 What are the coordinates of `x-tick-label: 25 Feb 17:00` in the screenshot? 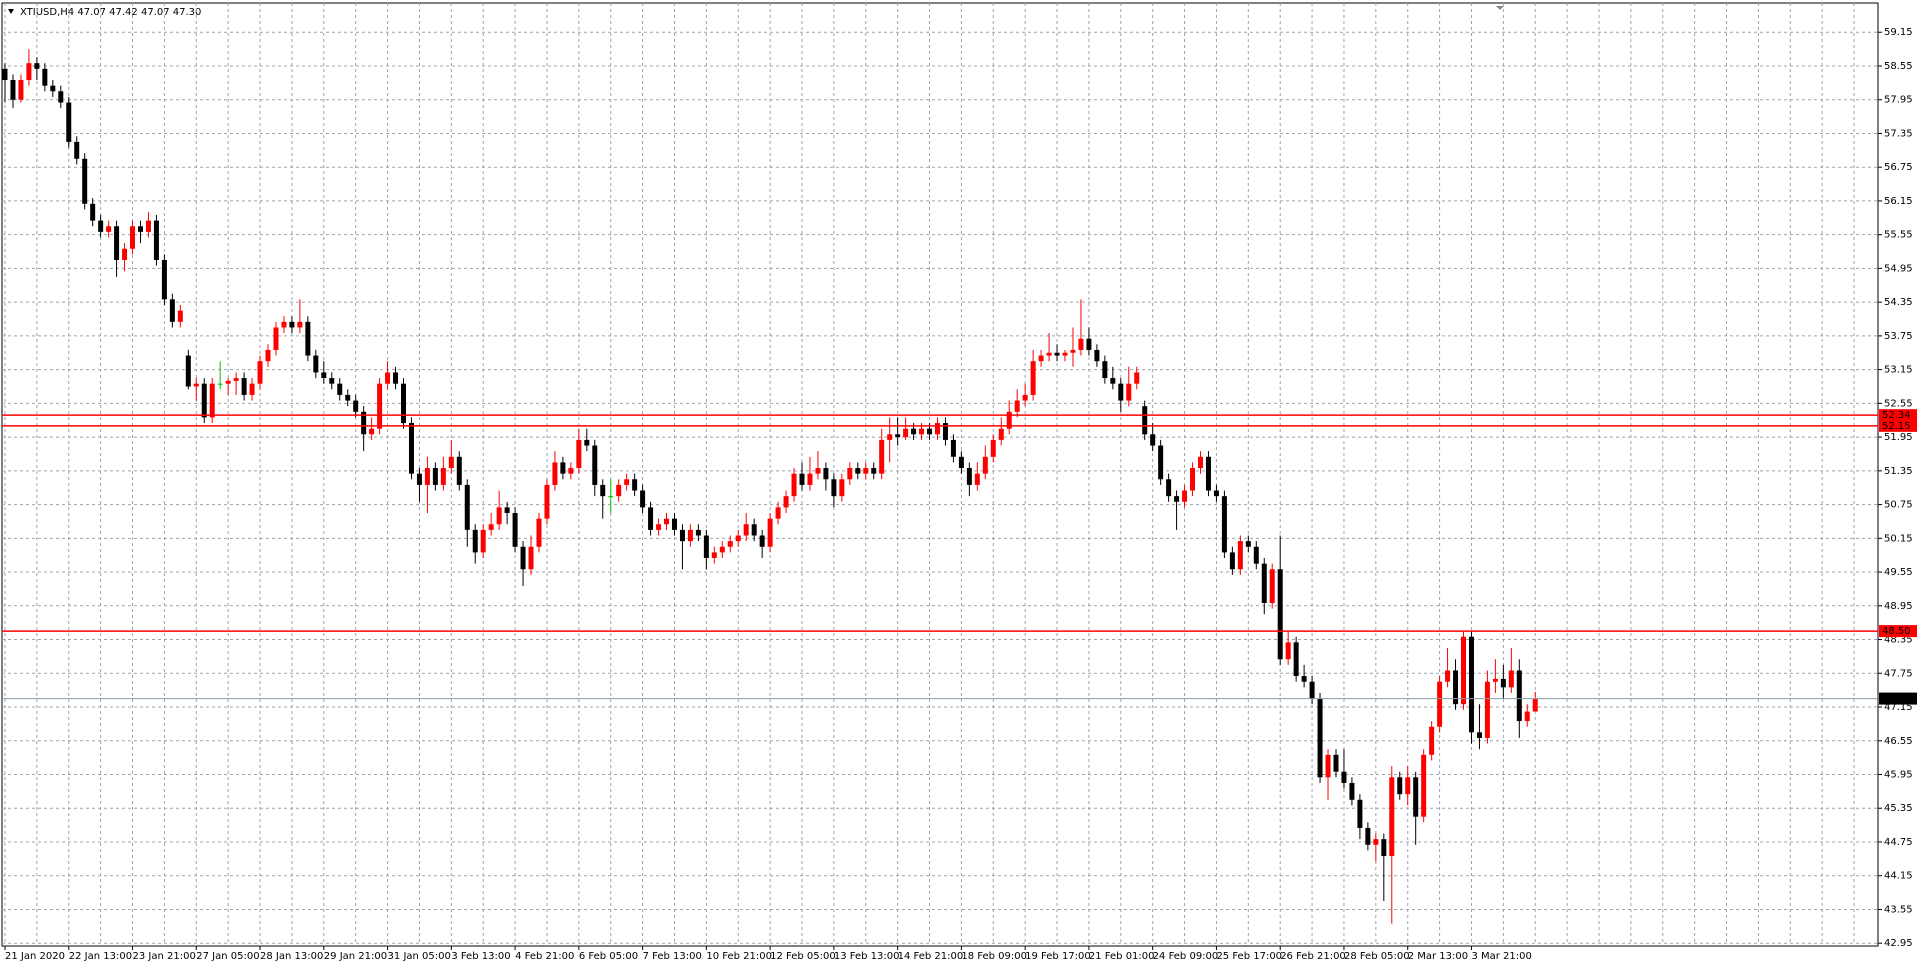 It's located at (1249, 956).